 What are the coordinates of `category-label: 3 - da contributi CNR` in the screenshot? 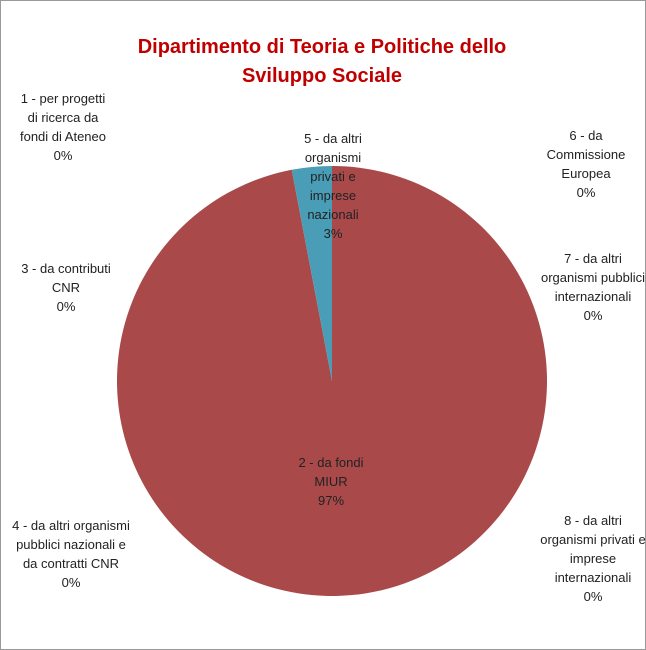 It's located at (66, 278).